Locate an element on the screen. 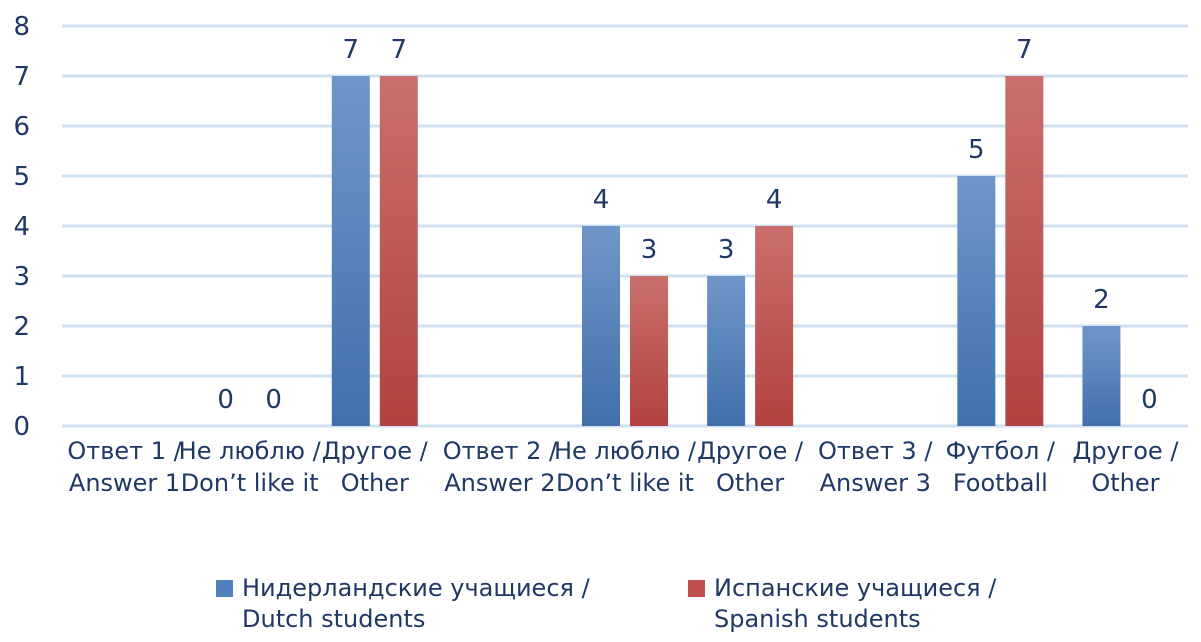 The width and height of the screenshot is (1201, 642). y-tick-label: 2 is located at coordinates (21, 327).